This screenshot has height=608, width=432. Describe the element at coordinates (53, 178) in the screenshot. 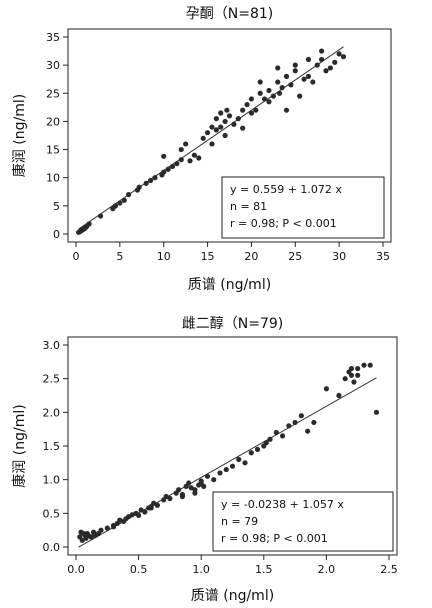

I see `y-tick-label: 10` at that location.